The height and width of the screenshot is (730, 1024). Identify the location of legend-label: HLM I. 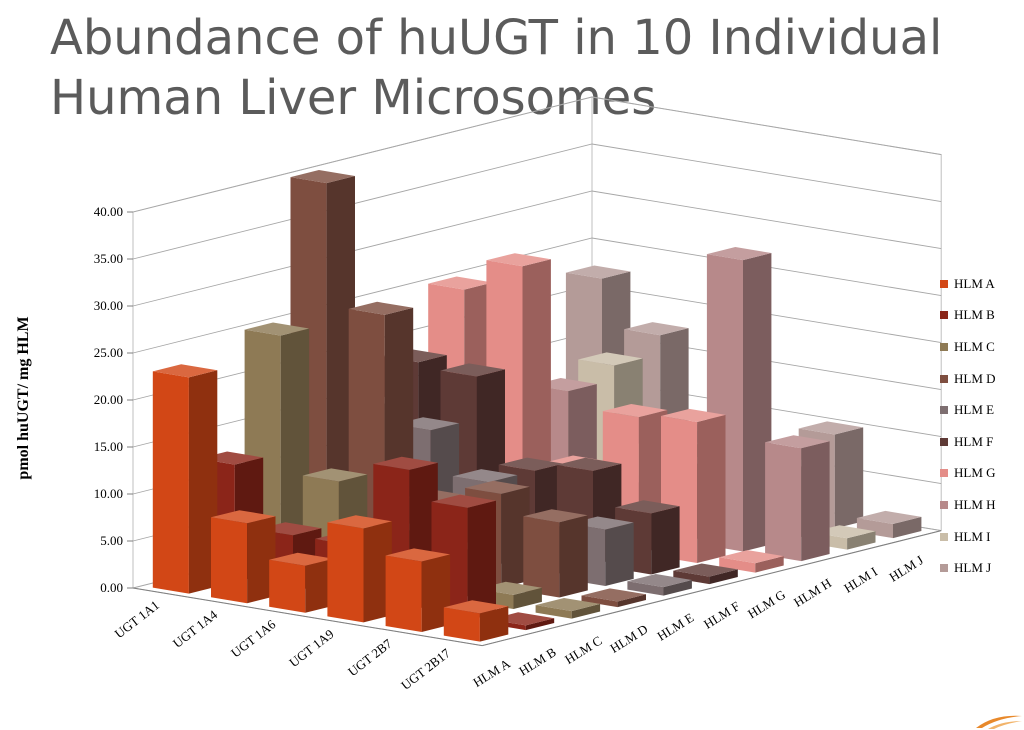
(972, 536).